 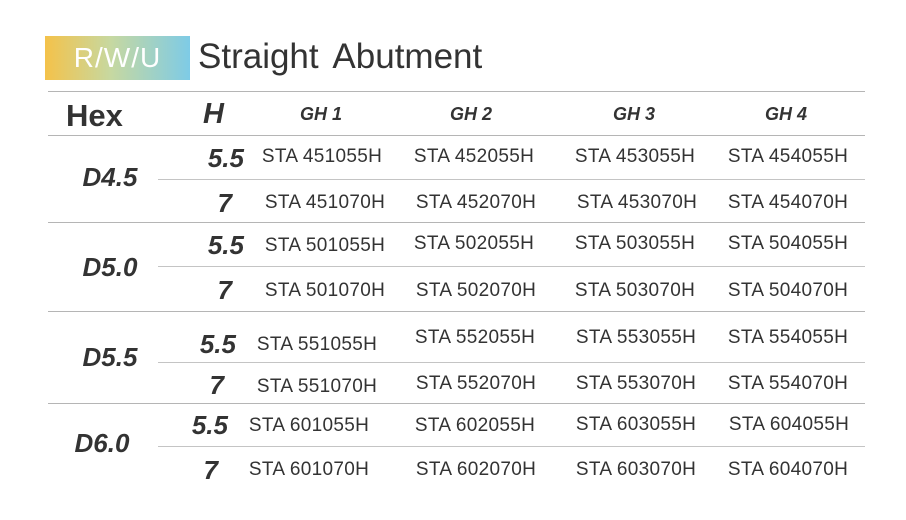 What do you see at coordinates (325, 290) in the screenshot?
I see `product-code: STA 501070H` at bounding box center [325, 290].